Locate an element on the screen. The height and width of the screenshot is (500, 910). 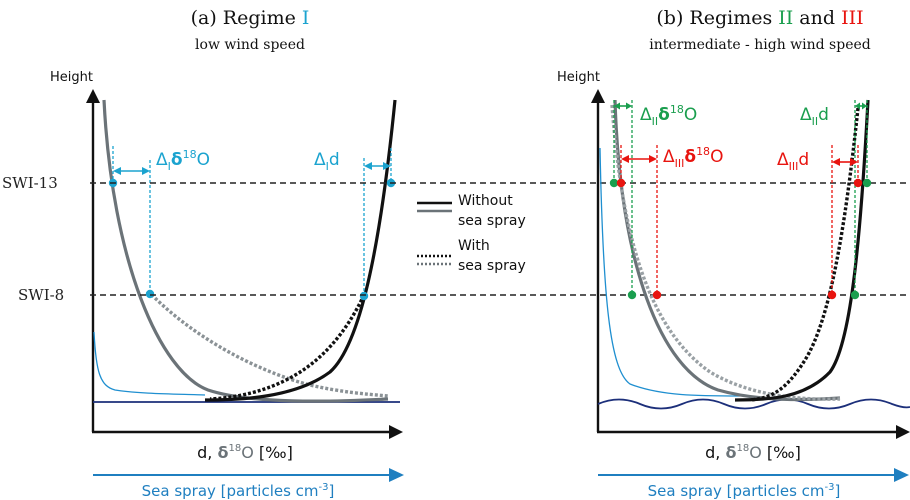
panel-a-delta-d-arrow is located at coordinates (377, 166).